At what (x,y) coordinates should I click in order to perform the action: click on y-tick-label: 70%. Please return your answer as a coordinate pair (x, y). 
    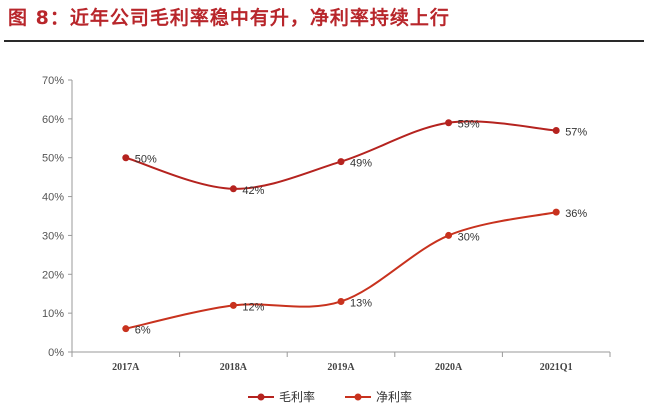
    Looking at the image, I should click on (53, 81).